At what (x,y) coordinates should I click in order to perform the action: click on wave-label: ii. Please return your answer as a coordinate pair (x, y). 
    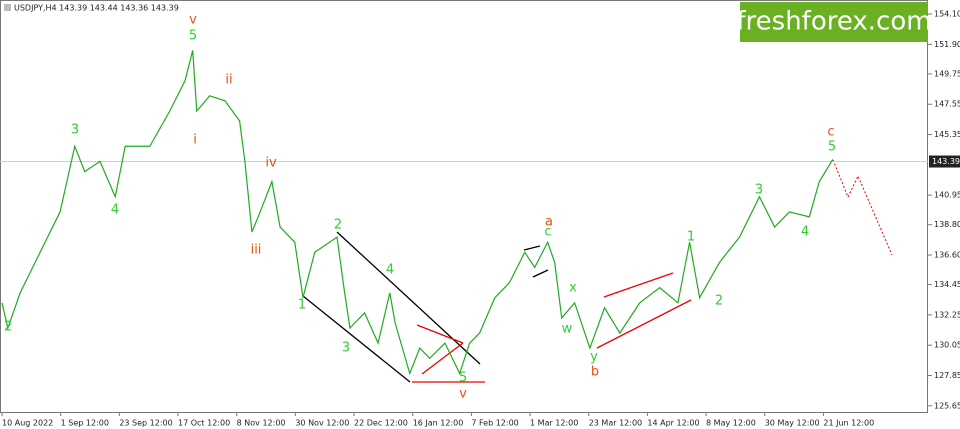
    Looking at the image, I should click on (228, 80).